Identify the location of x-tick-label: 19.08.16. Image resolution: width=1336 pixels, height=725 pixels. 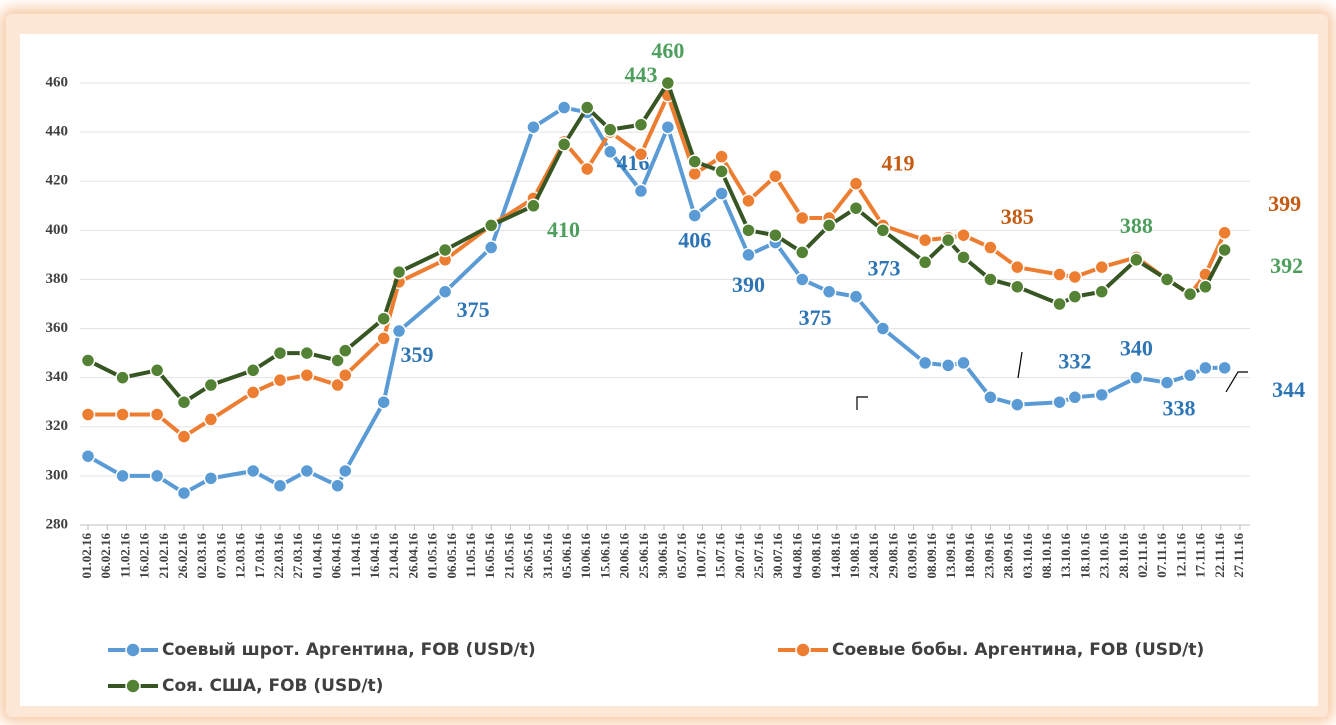
(854, 556).